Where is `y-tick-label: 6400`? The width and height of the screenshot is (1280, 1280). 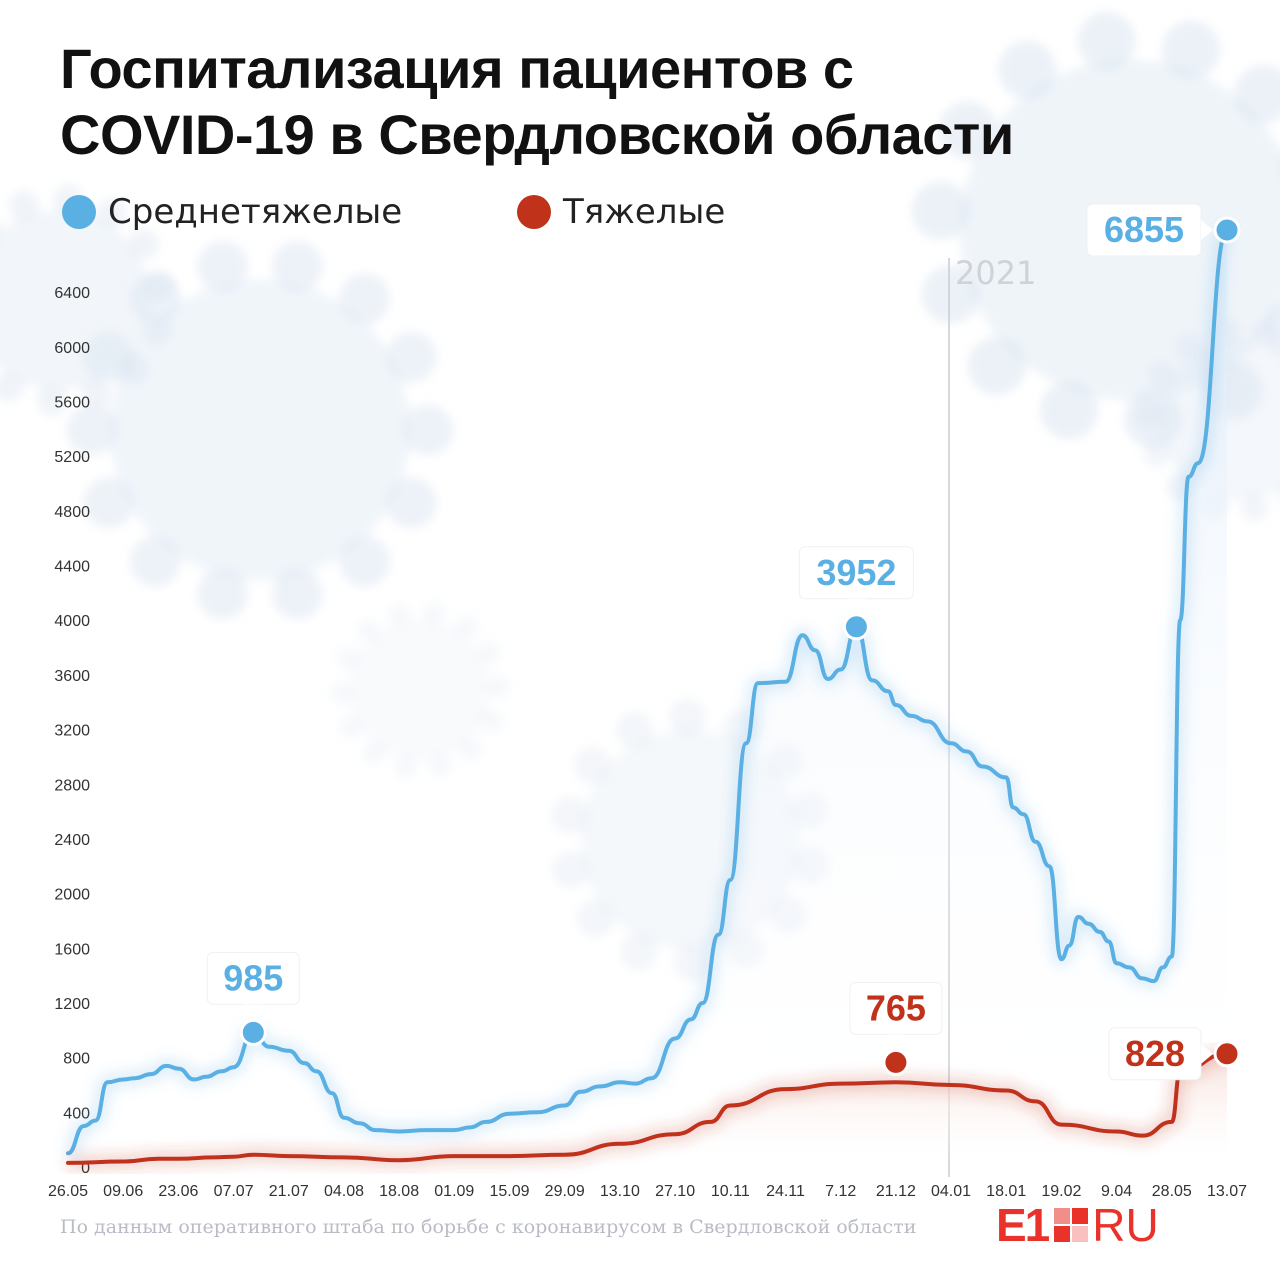
y-tick-label: 6400 is located at coordinates (72, 293).